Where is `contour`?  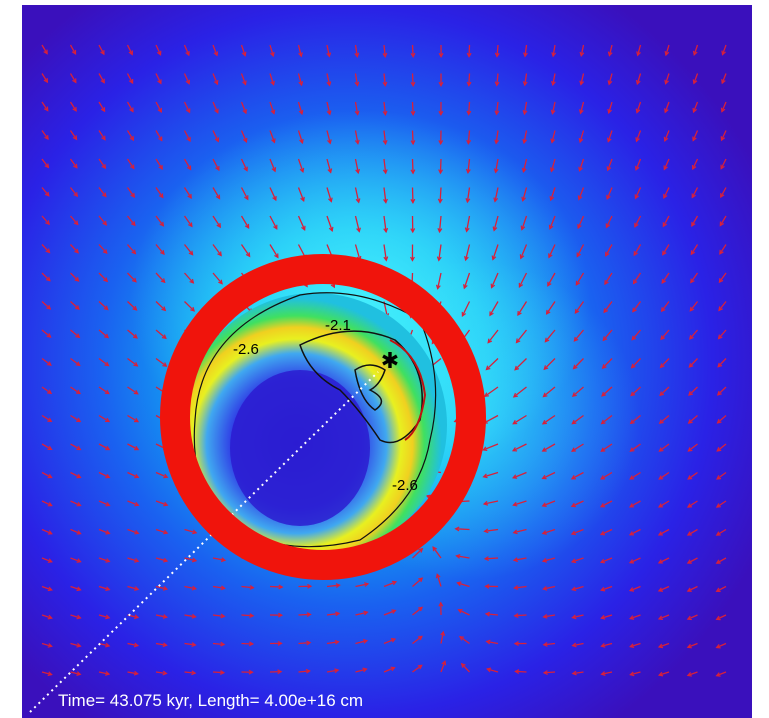 contour is located at coordinates (361, 387).